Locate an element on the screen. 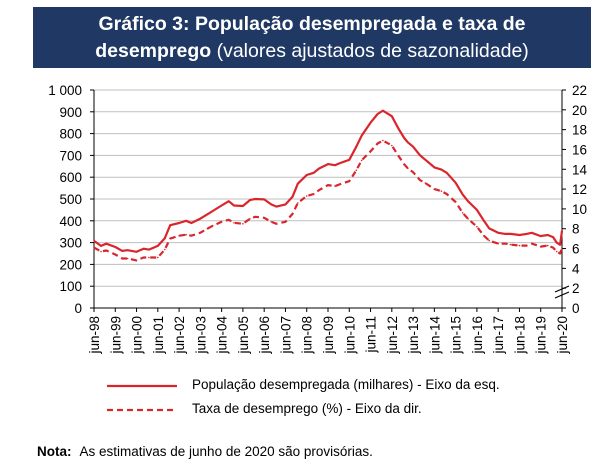 The width and height of the screenshot is (615, 475). x-tick-label: jun-13 is located at coordinates (413, 335).